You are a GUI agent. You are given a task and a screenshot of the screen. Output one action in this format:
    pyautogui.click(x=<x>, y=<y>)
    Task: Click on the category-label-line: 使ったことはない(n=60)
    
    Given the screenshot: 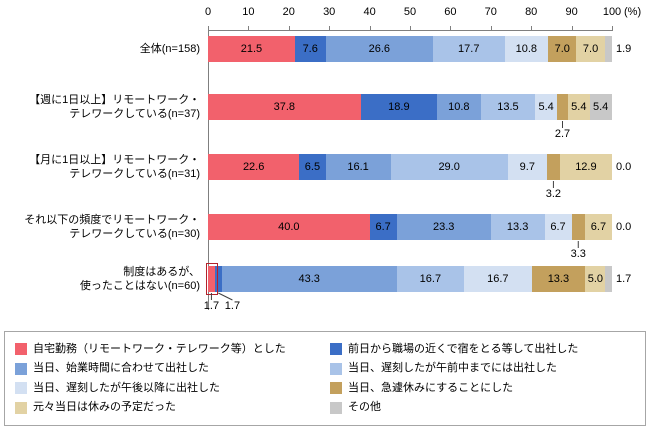 What is the action you would take?
    pyautogui.click(x=139, y=286)
    